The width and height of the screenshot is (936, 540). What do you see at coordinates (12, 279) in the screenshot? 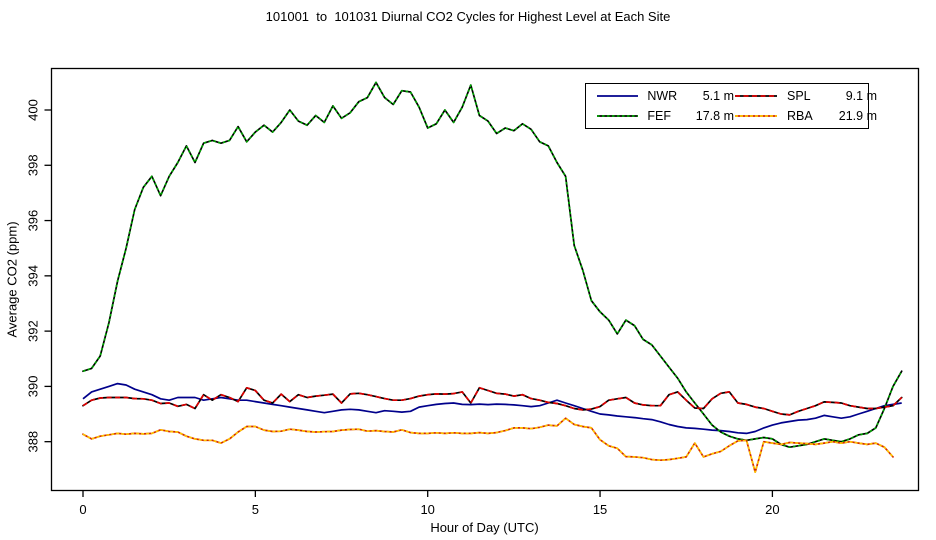
I see `y-axis-label: Average CO2 (ppm)` at bounding box center [12, 279].